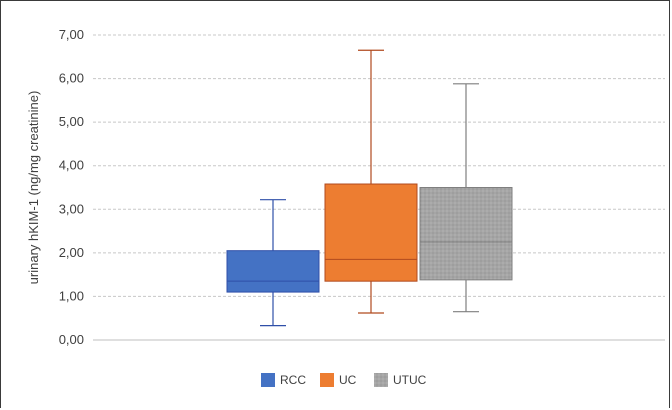 The image size is (672, 410). Describe the element at coordinates (33, 188) in the screenshot. I see `y-axis-label: urinary hKIM-1 (ng/mg creatinine)` at that location.